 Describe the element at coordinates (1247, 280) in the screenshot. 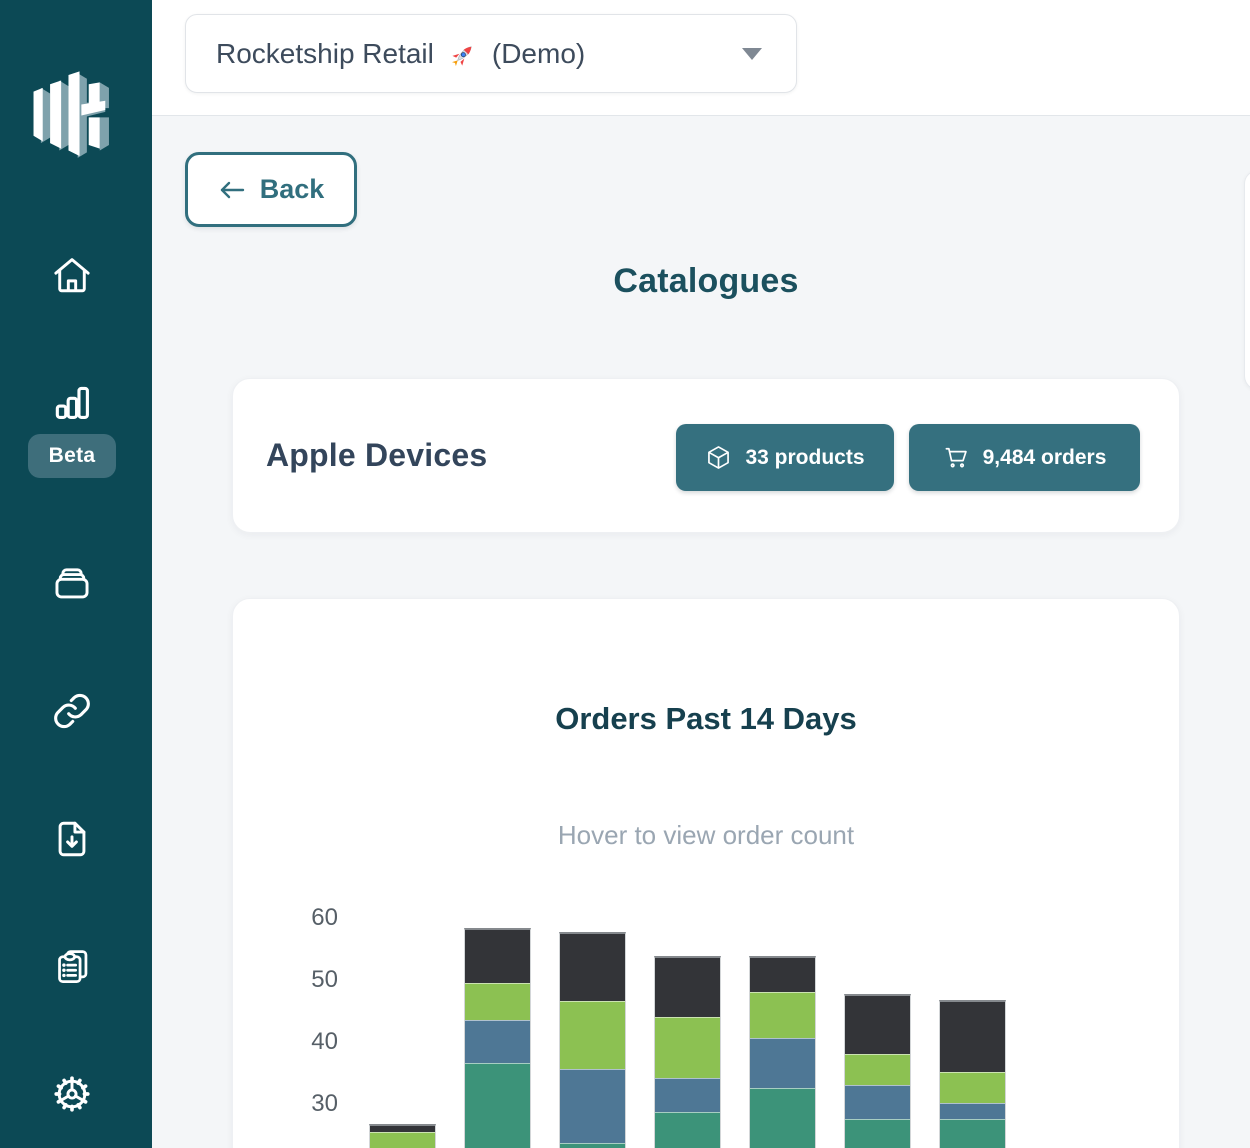

I see `right-edge-peek-panel` at that location.